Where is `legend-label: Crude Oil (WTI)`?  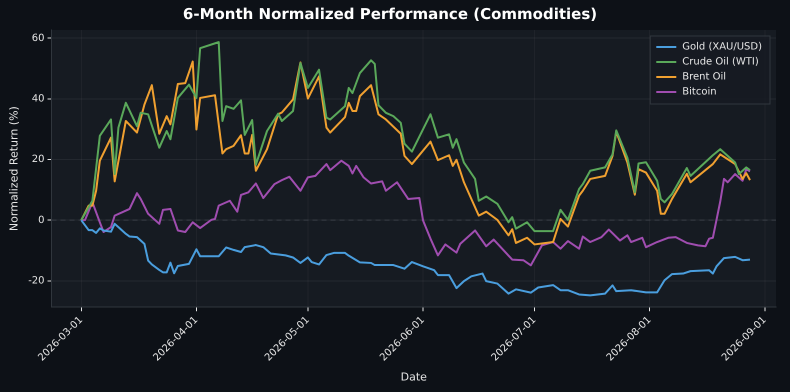 legend-label: Crude Oil (WTI) is located at coordinates (720, 62).